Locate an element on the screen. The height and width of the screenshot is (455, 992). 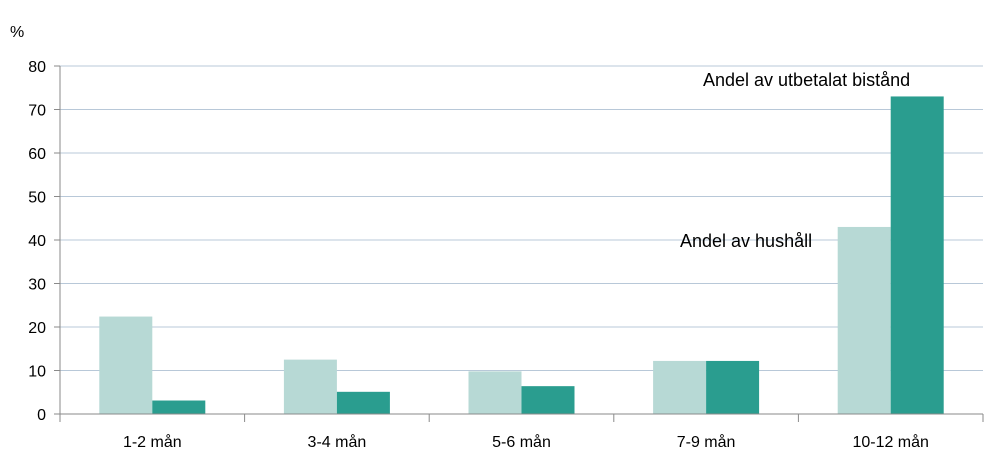
series-annotation-households: Andel av hushåll is located at coordinates (746, 241).